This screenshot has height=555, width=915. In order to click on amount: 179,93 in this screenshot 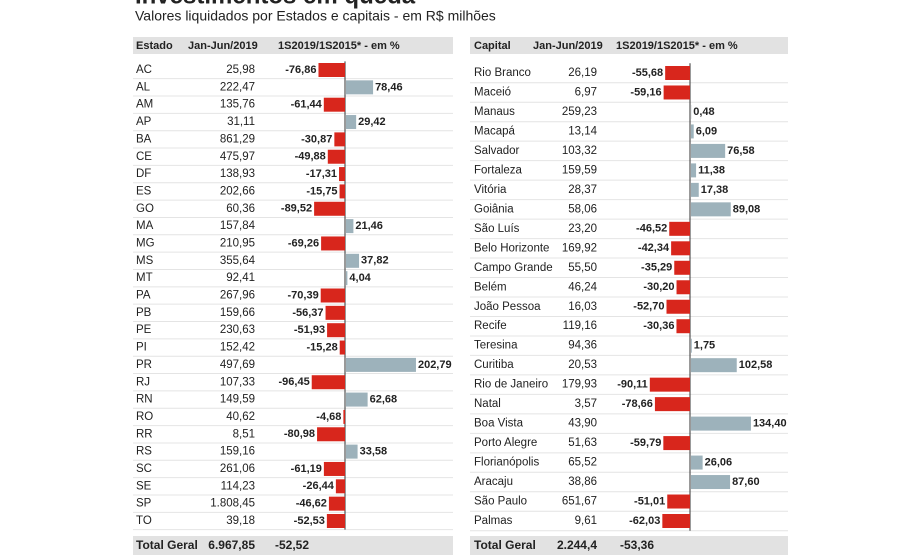, I will do `click(579, 385)`.